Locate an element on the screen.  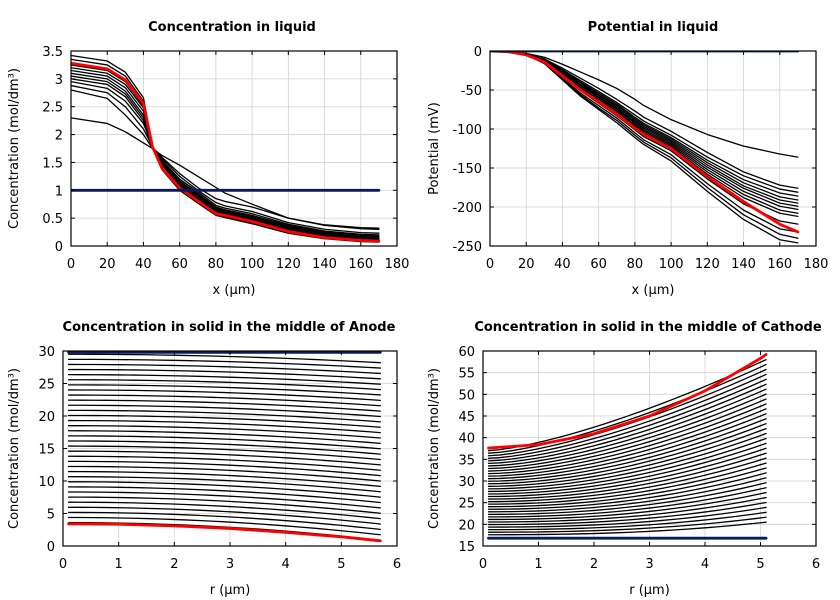
y-tick-label: 45 is located at coordinates (466, 417).